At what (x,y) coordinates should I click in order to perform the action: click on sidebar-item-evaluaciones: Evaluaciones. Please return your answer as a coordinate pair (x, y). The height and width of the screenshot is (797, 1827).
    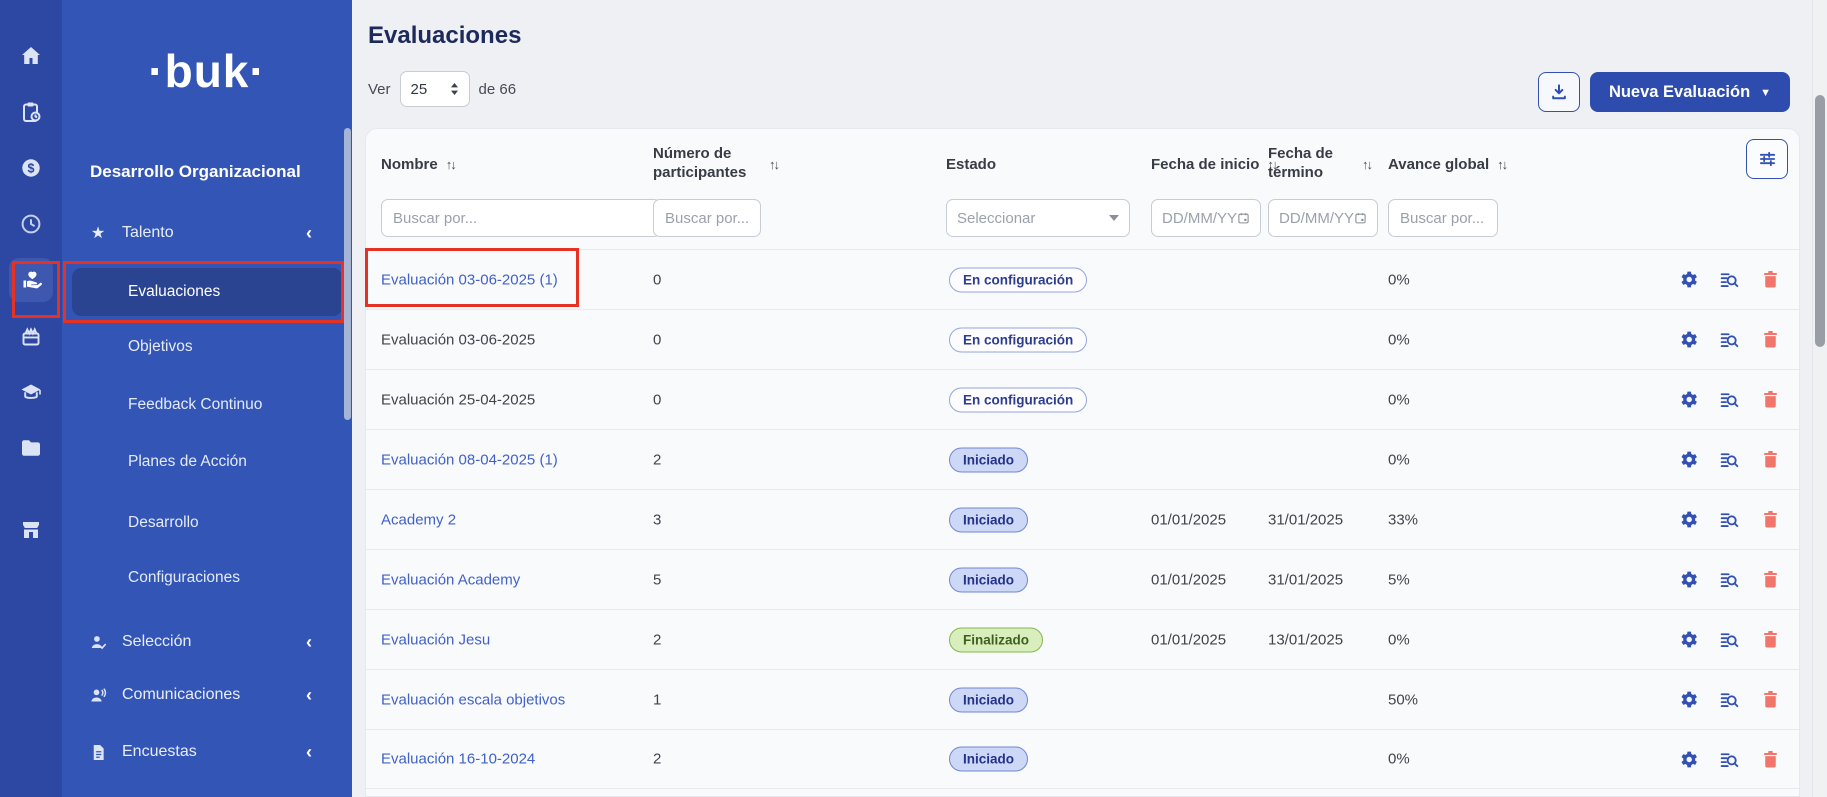
    Looking at the image, I should click on (207, 292).